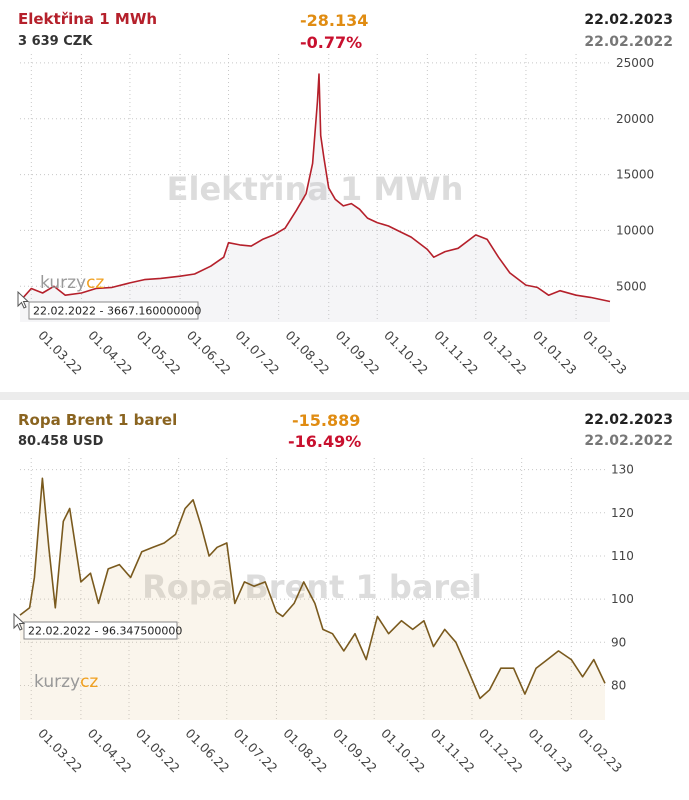 The width and height of the screenshot is (689, 800). I want to click on current-price: 3 639 CZK, so click(55, 41).